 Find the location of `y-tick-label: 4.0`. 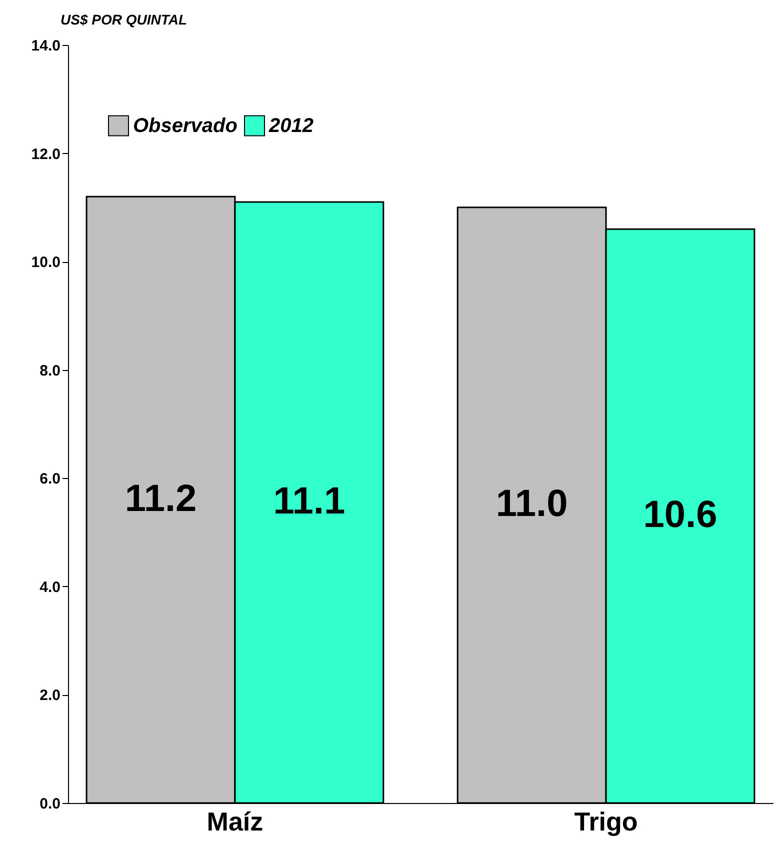

y-tick-label: 4.0 is located at coordinates (50, 587).